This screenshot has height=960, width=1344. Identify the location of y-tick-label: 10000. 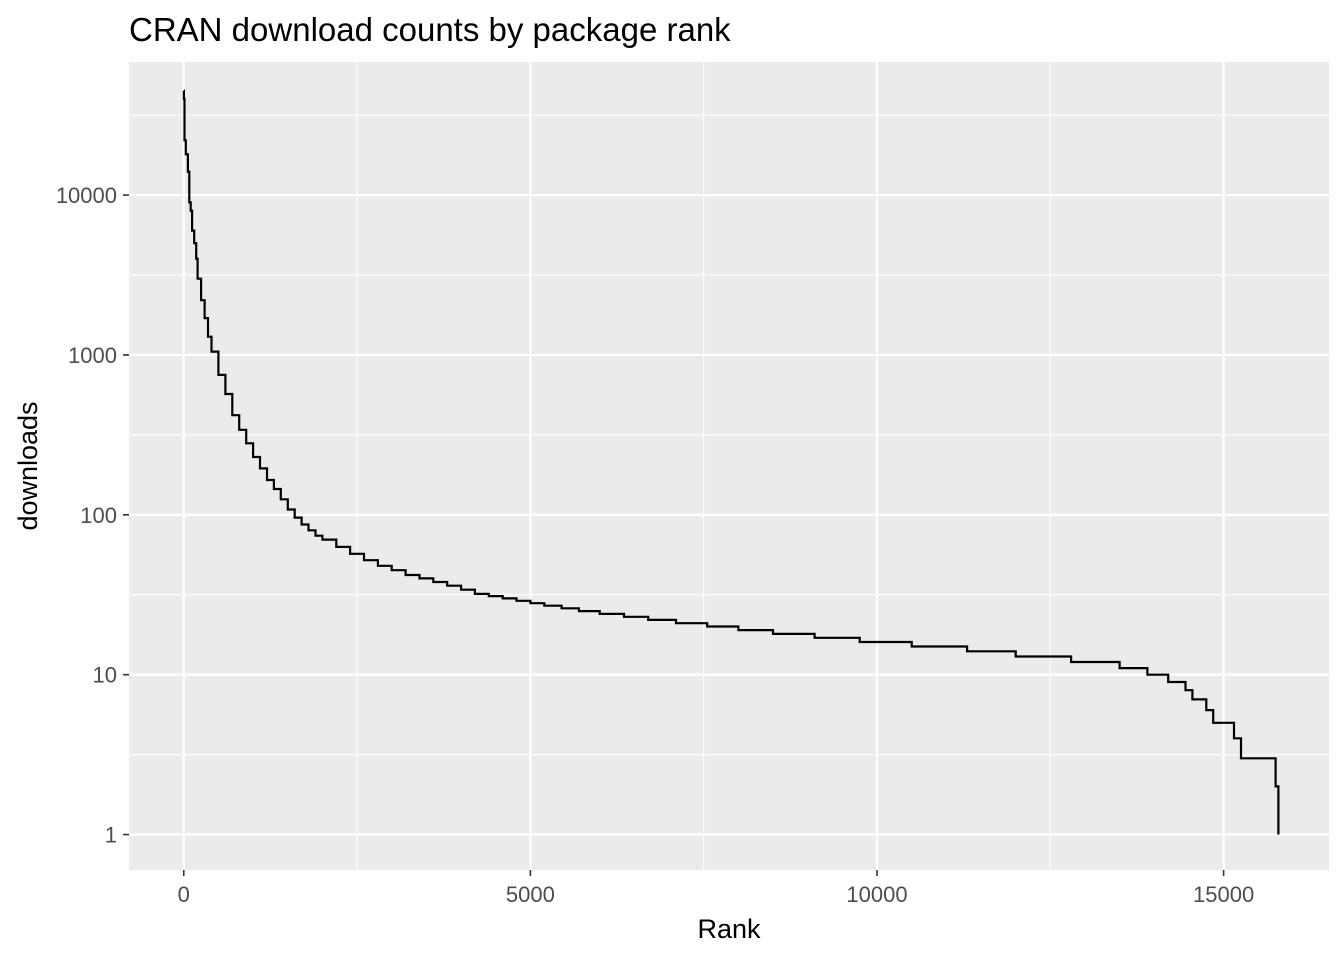
(86, 195).